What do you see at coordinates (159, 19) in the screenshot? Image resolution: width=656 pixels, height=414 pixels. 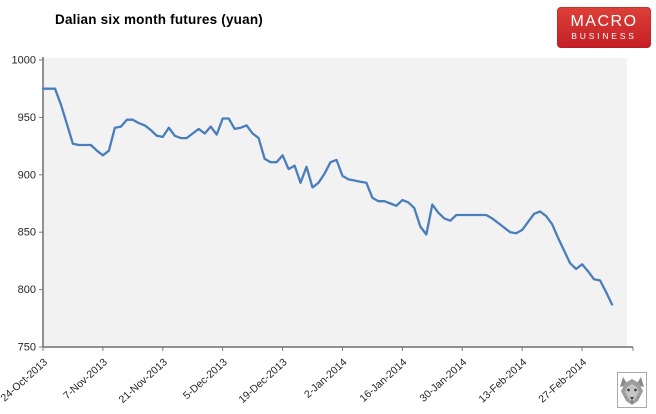 I see `chart-title: Dalian six month futures (yuan)` at bounding box center [159, 19].